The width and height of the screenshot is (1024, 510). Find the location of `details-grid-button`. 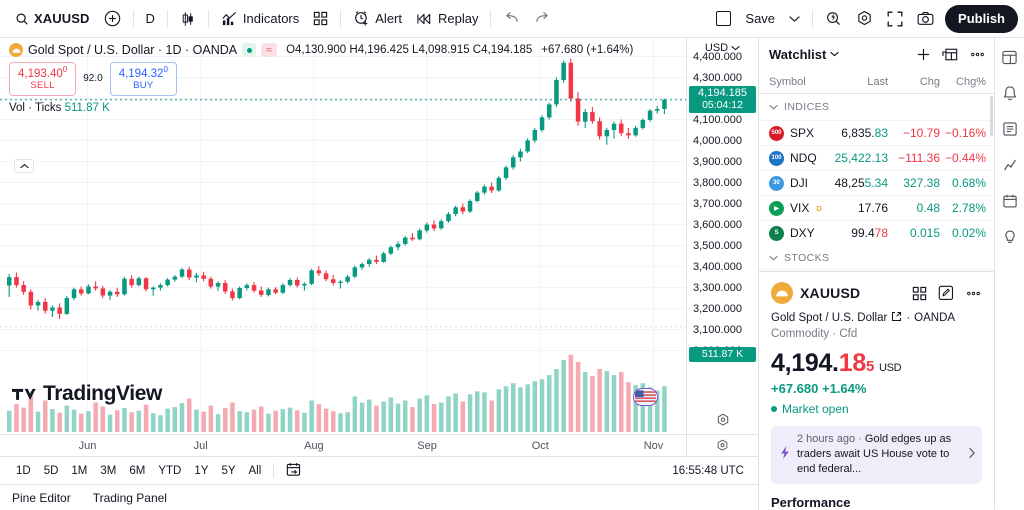

details-grid-button is located at coordinates (919, 293).